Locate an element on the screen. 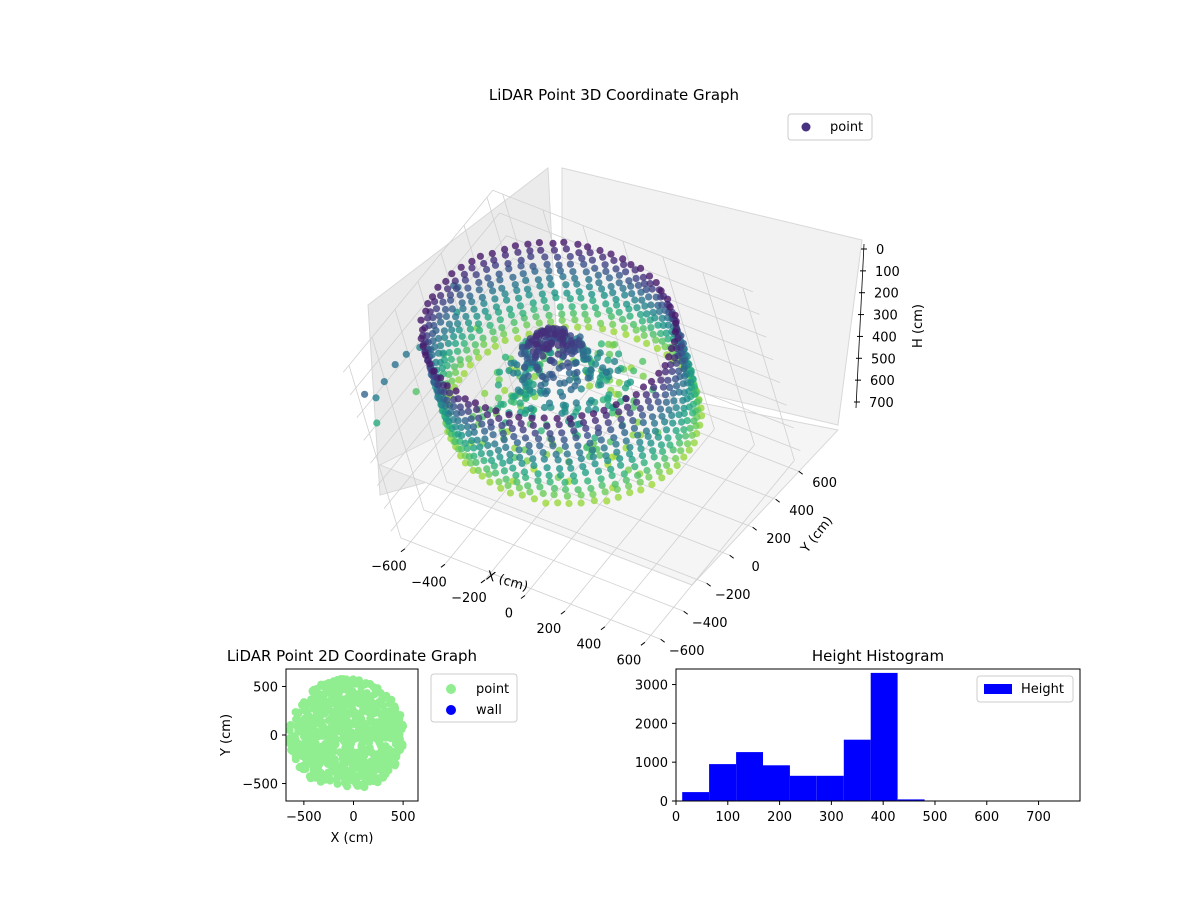  histogram-bars is located at coordinates (830, 736).